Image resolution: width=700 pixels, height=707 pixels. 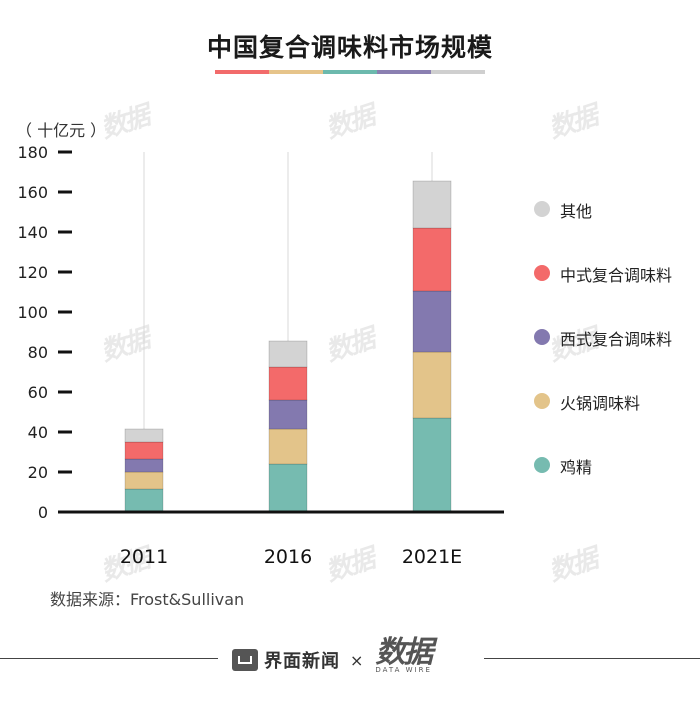 I want to click on datawire-logo: 数据 DATA WIRE, so click(x=404, y=655).